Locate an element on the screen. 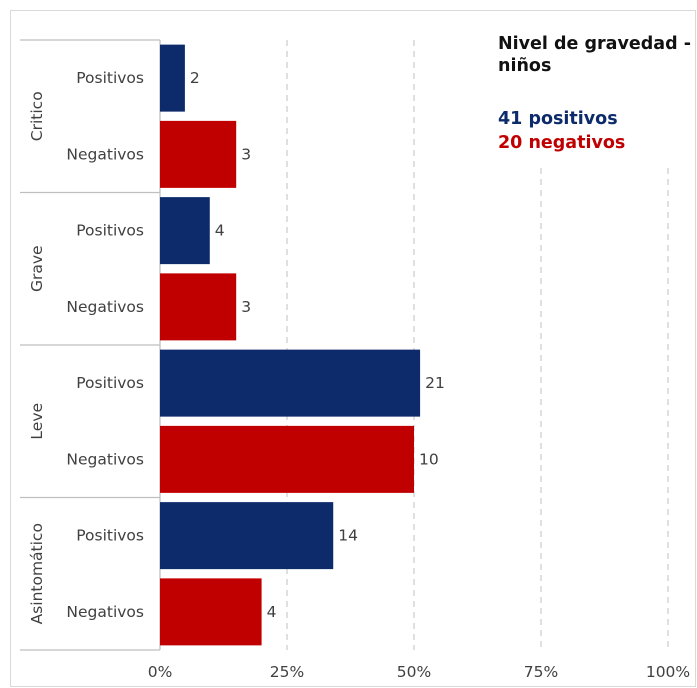  x-tick-label: 0% is located at coordinates (160, 672).